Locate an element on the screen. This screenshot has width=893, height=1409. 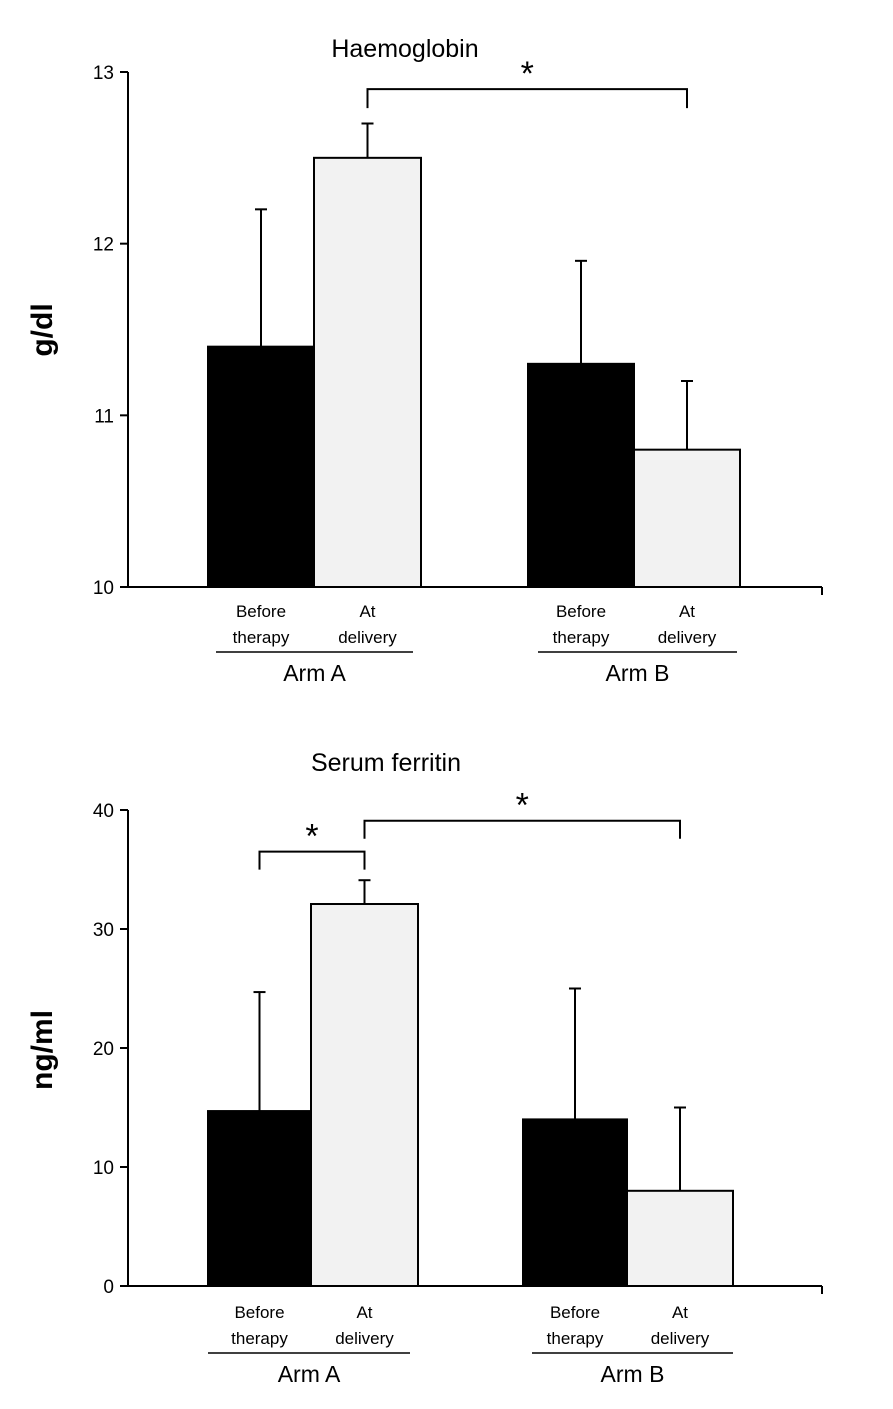
chart2-bar-arm-a-before-therapy is located at coordinates (259, 1198).